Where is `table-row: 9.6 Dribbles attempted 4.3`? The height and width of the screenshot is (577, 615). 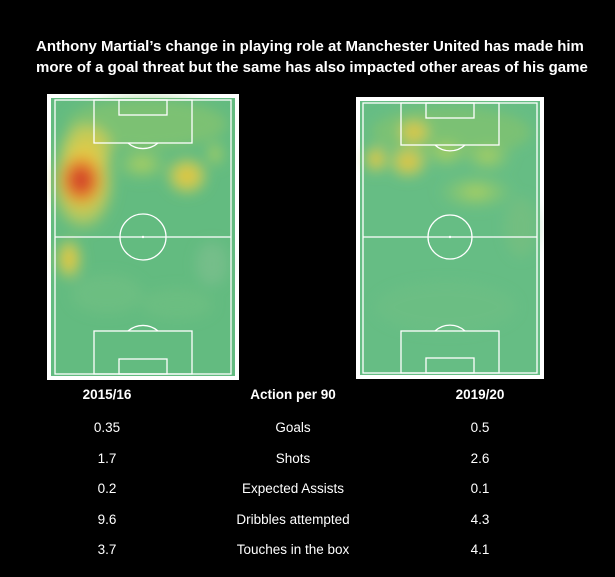
table-row: 9.6 Dribbles attempted 4.3 is located at coordinates (307, 522).